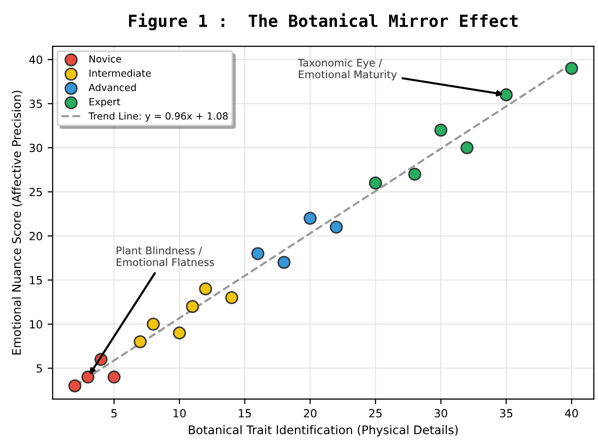 The height and width of the screenshot is (441, 598). Describe the element at coordinates (36, 148) in the screenshot. I see `y-tick-label: 30` at that location.